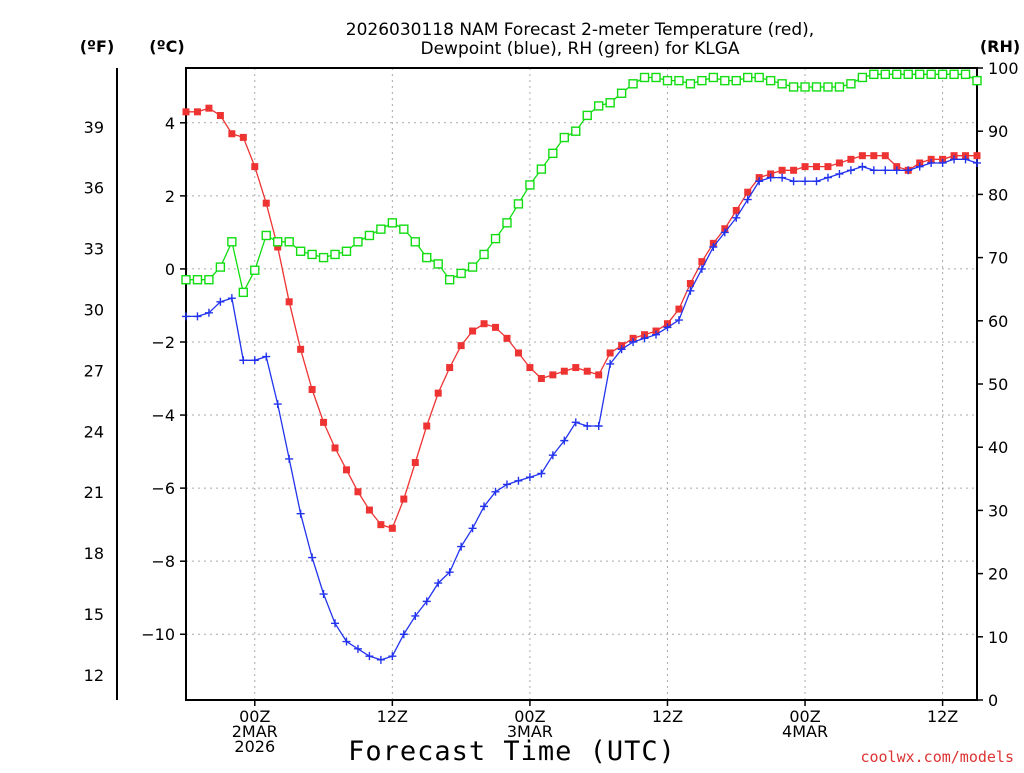 This screenshot has height=773, width=1024. I want to click on celsius-tick-label: 2, so click(170, 196).